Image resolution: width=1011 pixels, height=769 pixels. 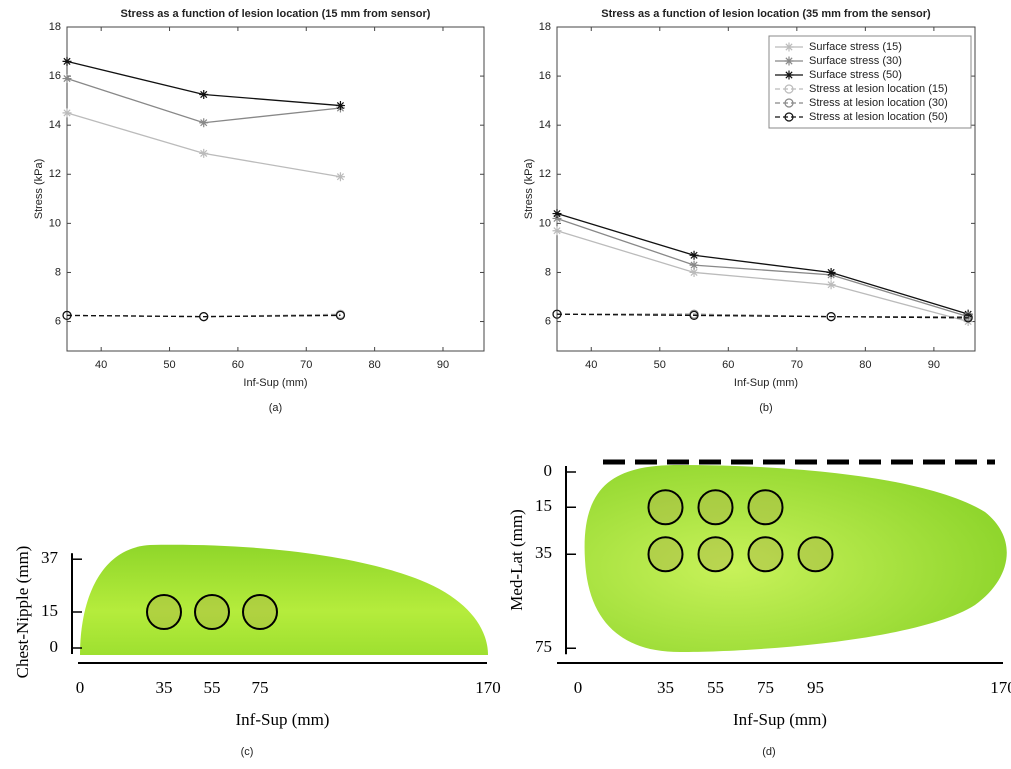 What do you see at coordinates (516, 560) in the screenshot?
I see `y-axis-label: Med-Lat (mm)` at bounding box center [516, 560].